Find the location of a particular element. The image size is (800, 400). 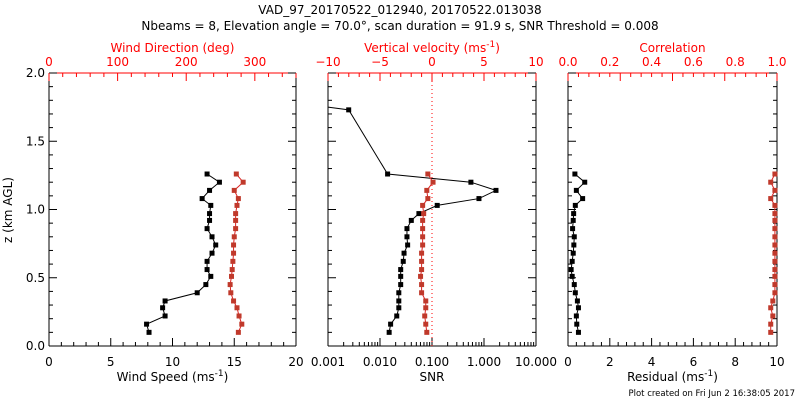

top-axis-label: Correlation is located at coordinates (672, 48).